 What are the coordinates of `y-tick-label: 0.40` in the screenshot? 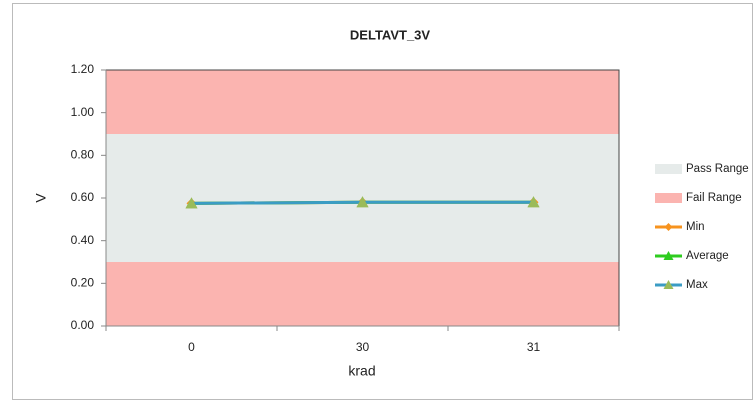 It's located at (83, 240).